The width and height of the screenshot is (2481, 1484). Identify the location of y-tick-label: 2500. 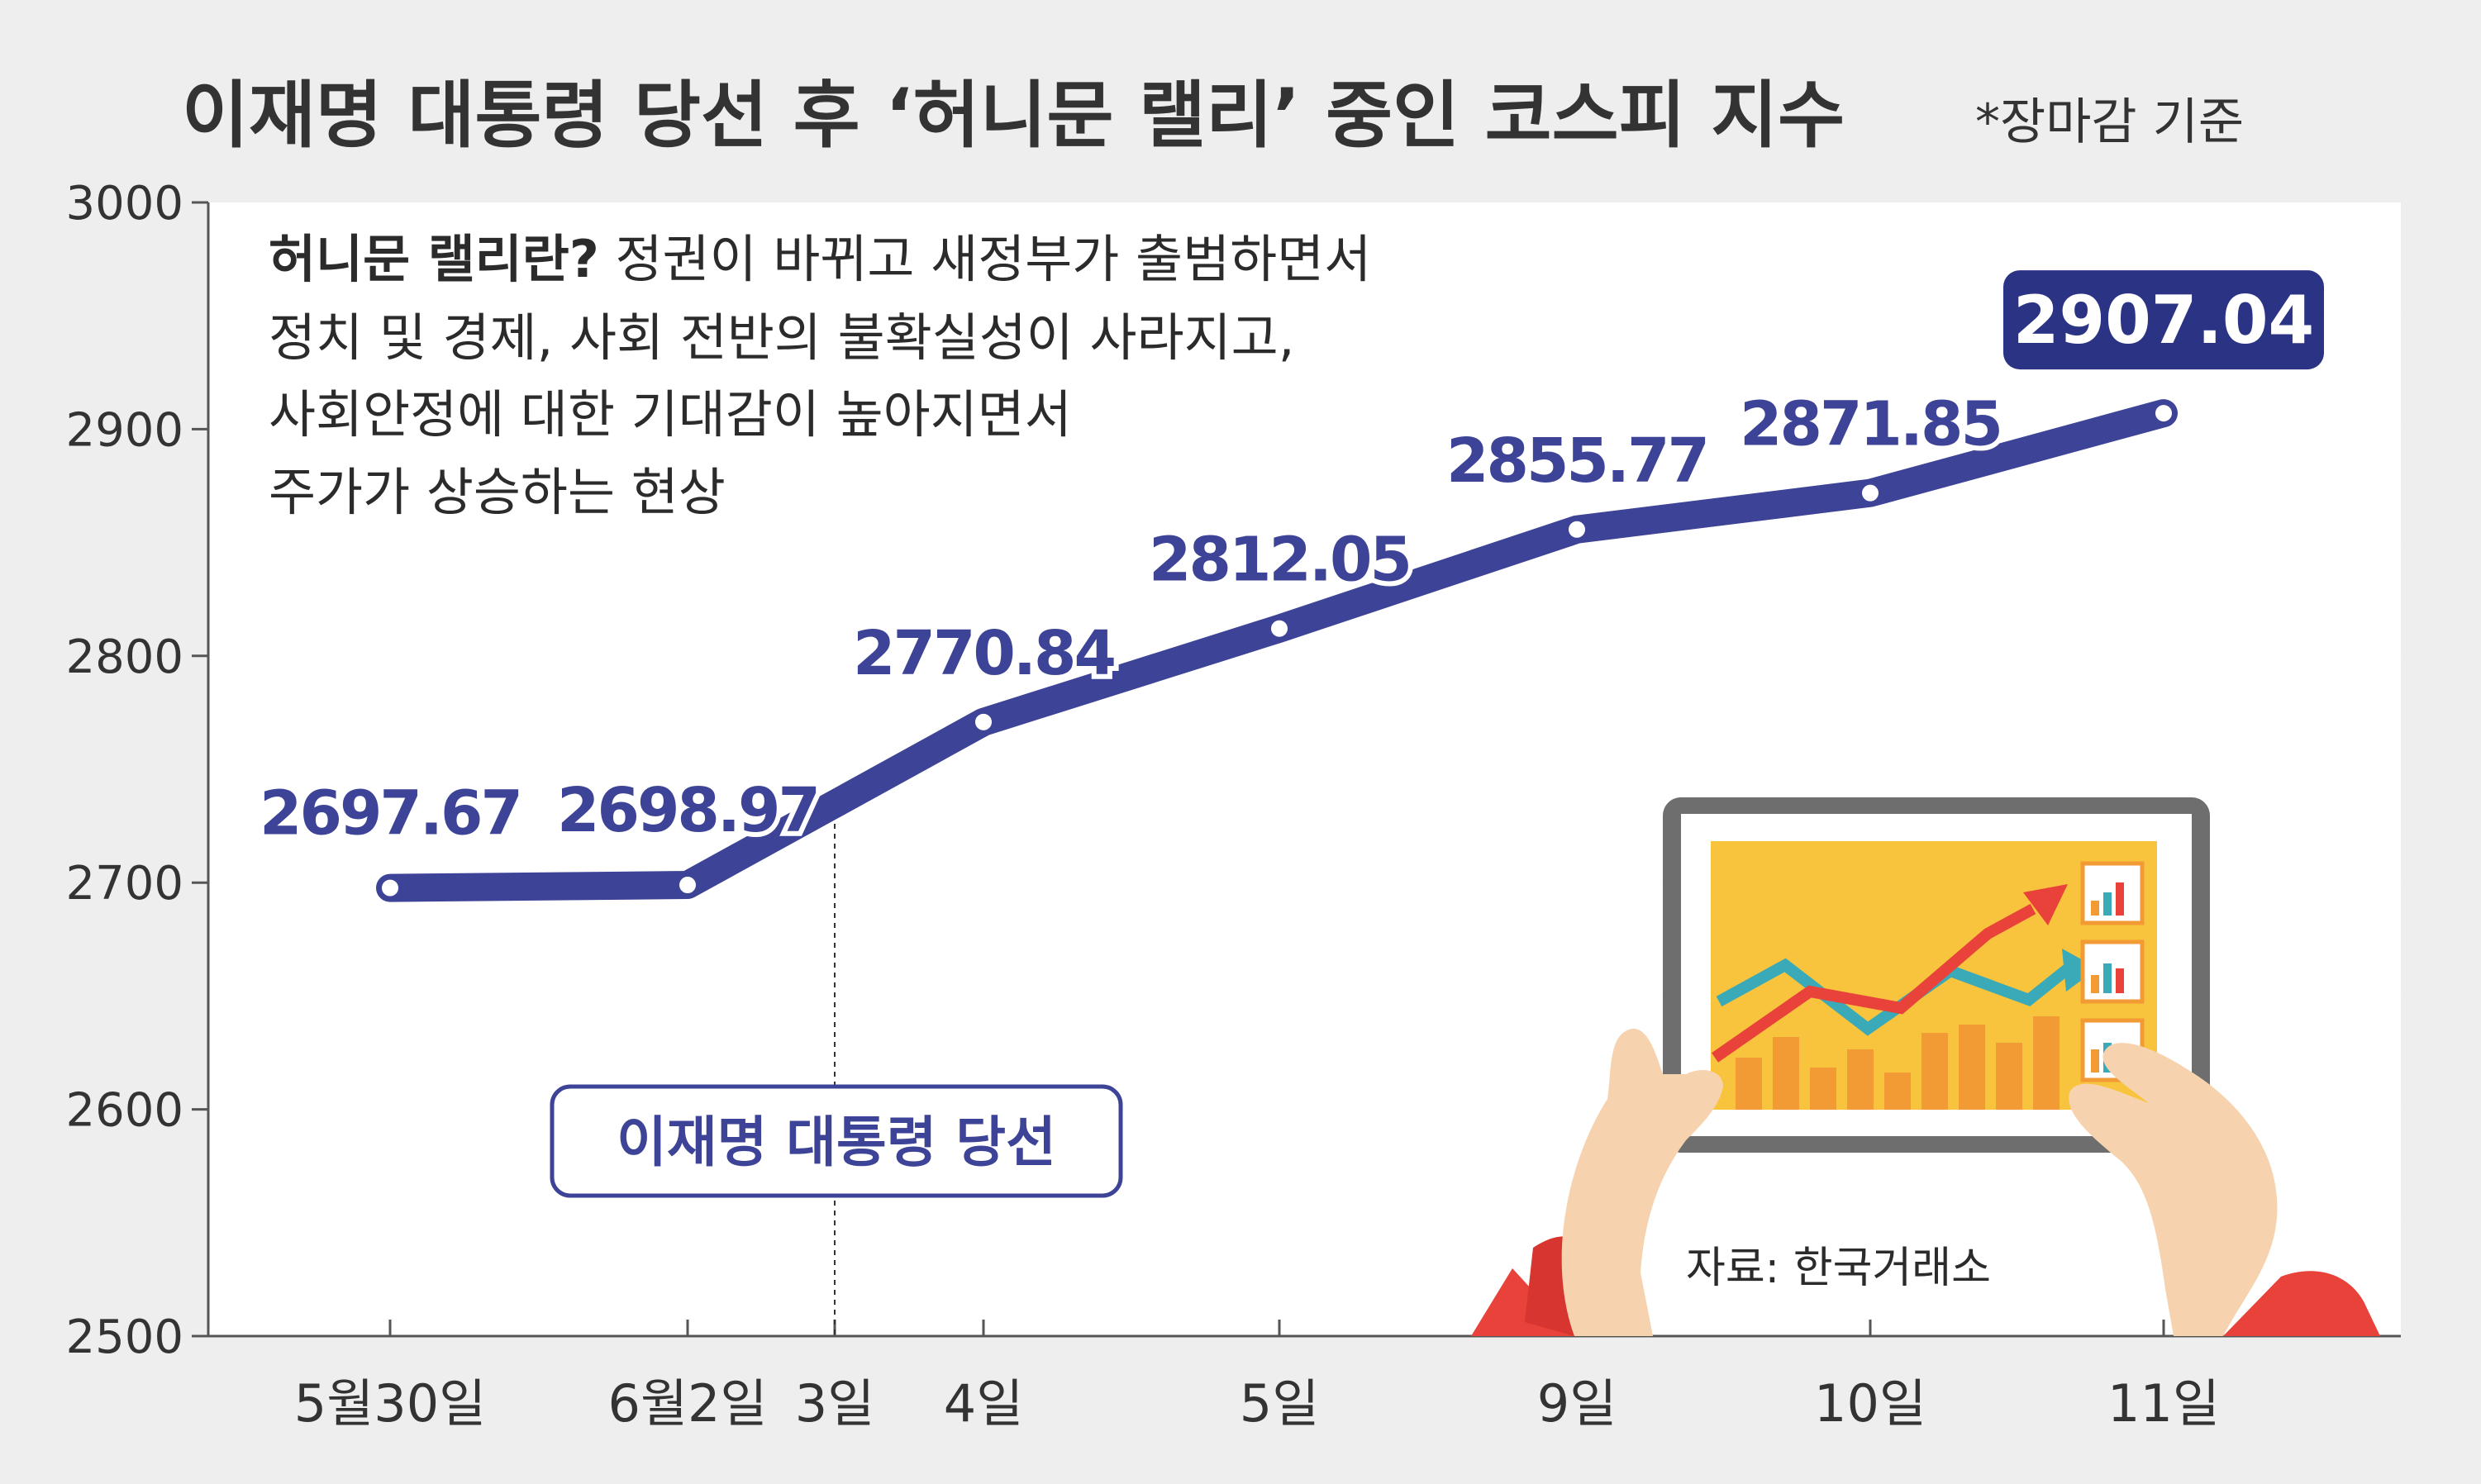
(124, 1337).